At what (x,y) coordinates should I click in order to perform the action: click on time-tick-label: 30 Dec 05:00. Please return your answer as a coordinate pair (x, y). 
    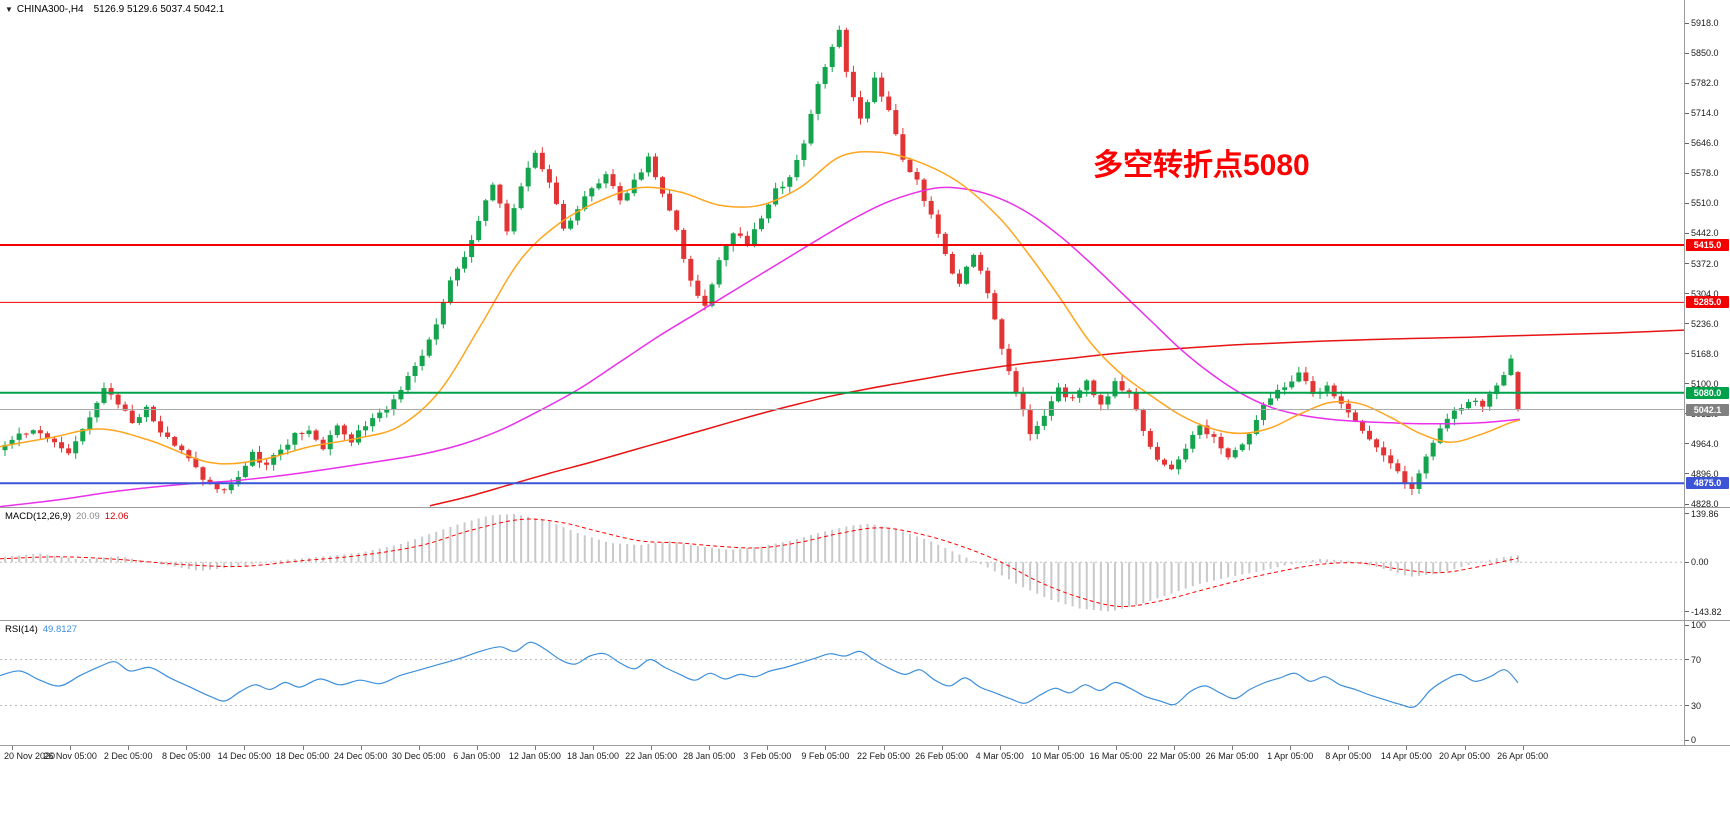
    Looking at the image, I should click on (418, 756).